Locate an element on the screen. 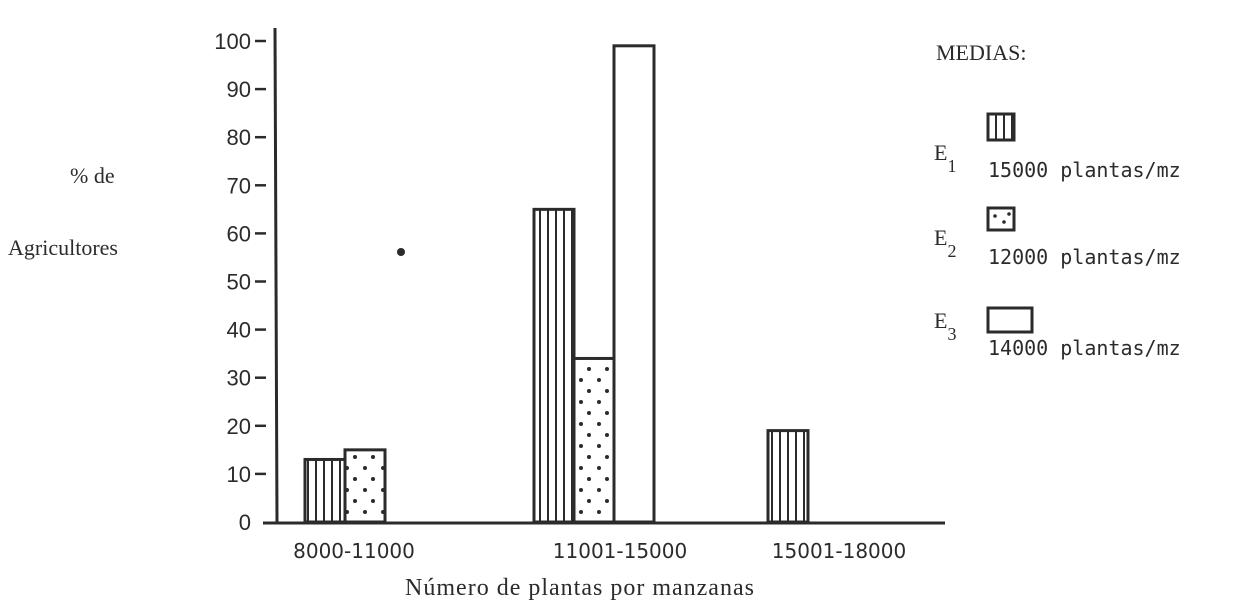 The height and width of the screenshot is (604, 1246). legend-swatch-e1 is located at coordinates (1001, 127).